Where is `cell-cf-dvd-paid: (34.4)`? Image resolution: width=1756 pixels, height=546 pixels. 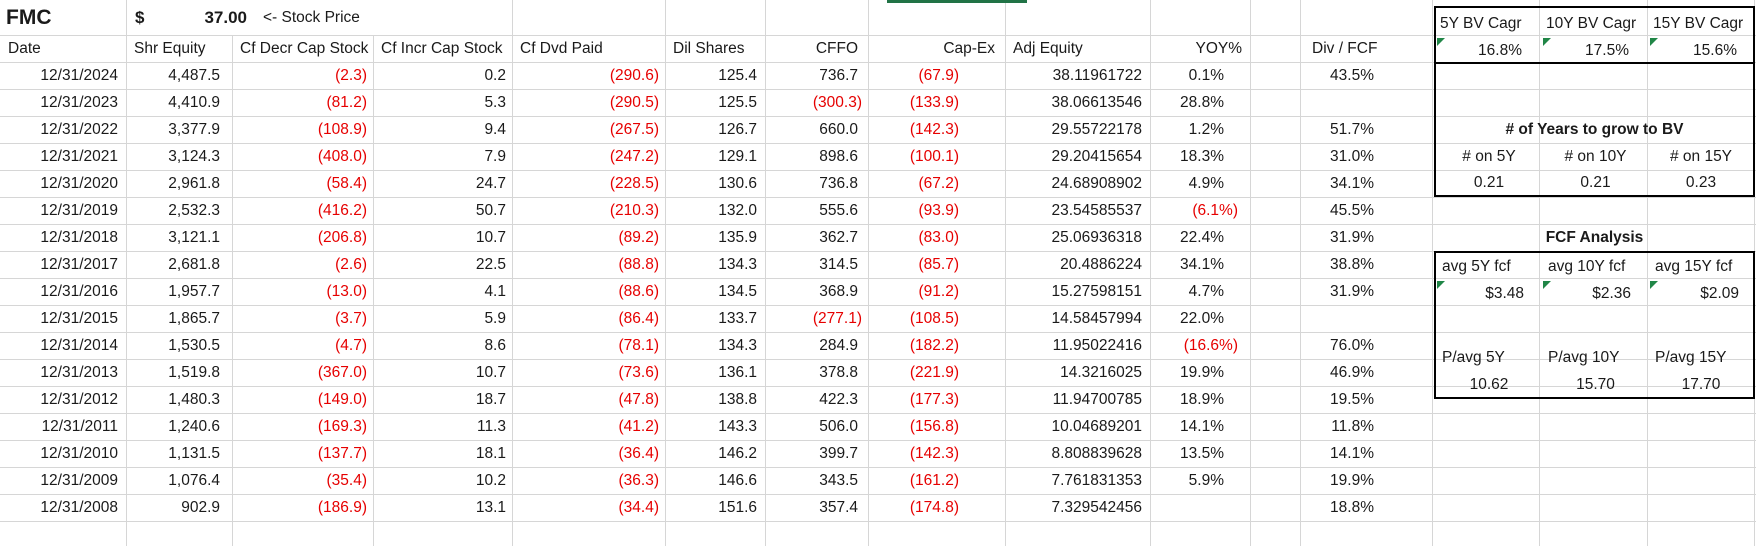
cell-cf-dvd-paid: (34.4) is located at coordinates (639, 507).